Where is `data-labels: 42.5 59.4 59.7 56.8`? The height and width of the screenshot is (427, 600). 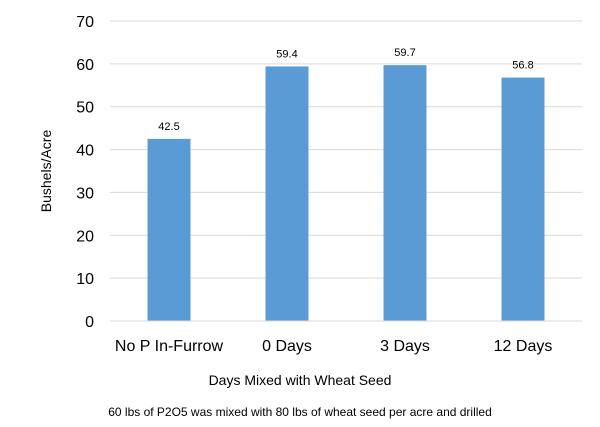 data-labels: 42.5 59.4 59.7 56.8 is located at coordinates (345, 90).